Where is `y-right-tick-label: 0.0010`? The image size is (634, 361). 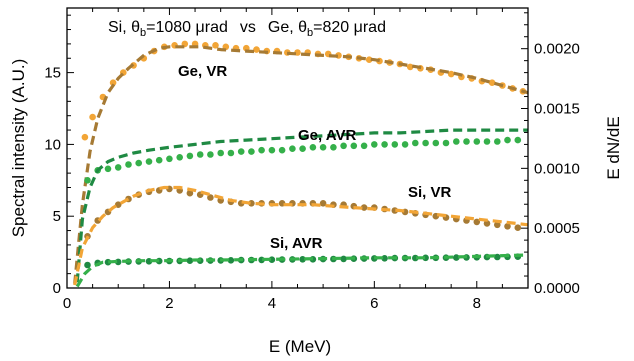
y-right-tick-label: 0.0010 is located at coordinates (557, 168).